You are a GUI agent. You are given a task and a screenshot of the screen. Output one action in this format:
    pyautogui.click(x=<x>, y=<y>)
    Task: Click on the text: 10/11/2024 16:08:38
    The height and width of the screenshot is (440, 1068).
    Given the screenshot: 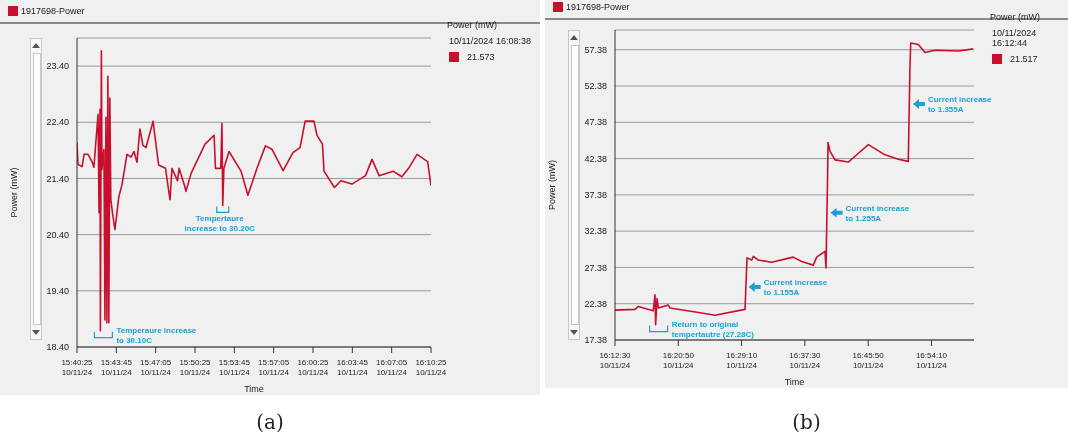 What is the action you would take?
    pyautogui.click(x=490, y=41)
    